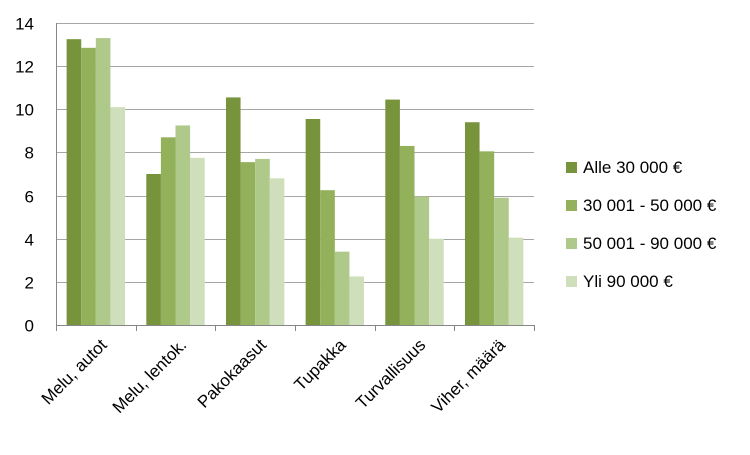 Image resolution: width=750 pixels, height=455 pixels. Describe the element at coordinates (29, 197) in the screenshot. I see `y-tick-label: 6` at that location.